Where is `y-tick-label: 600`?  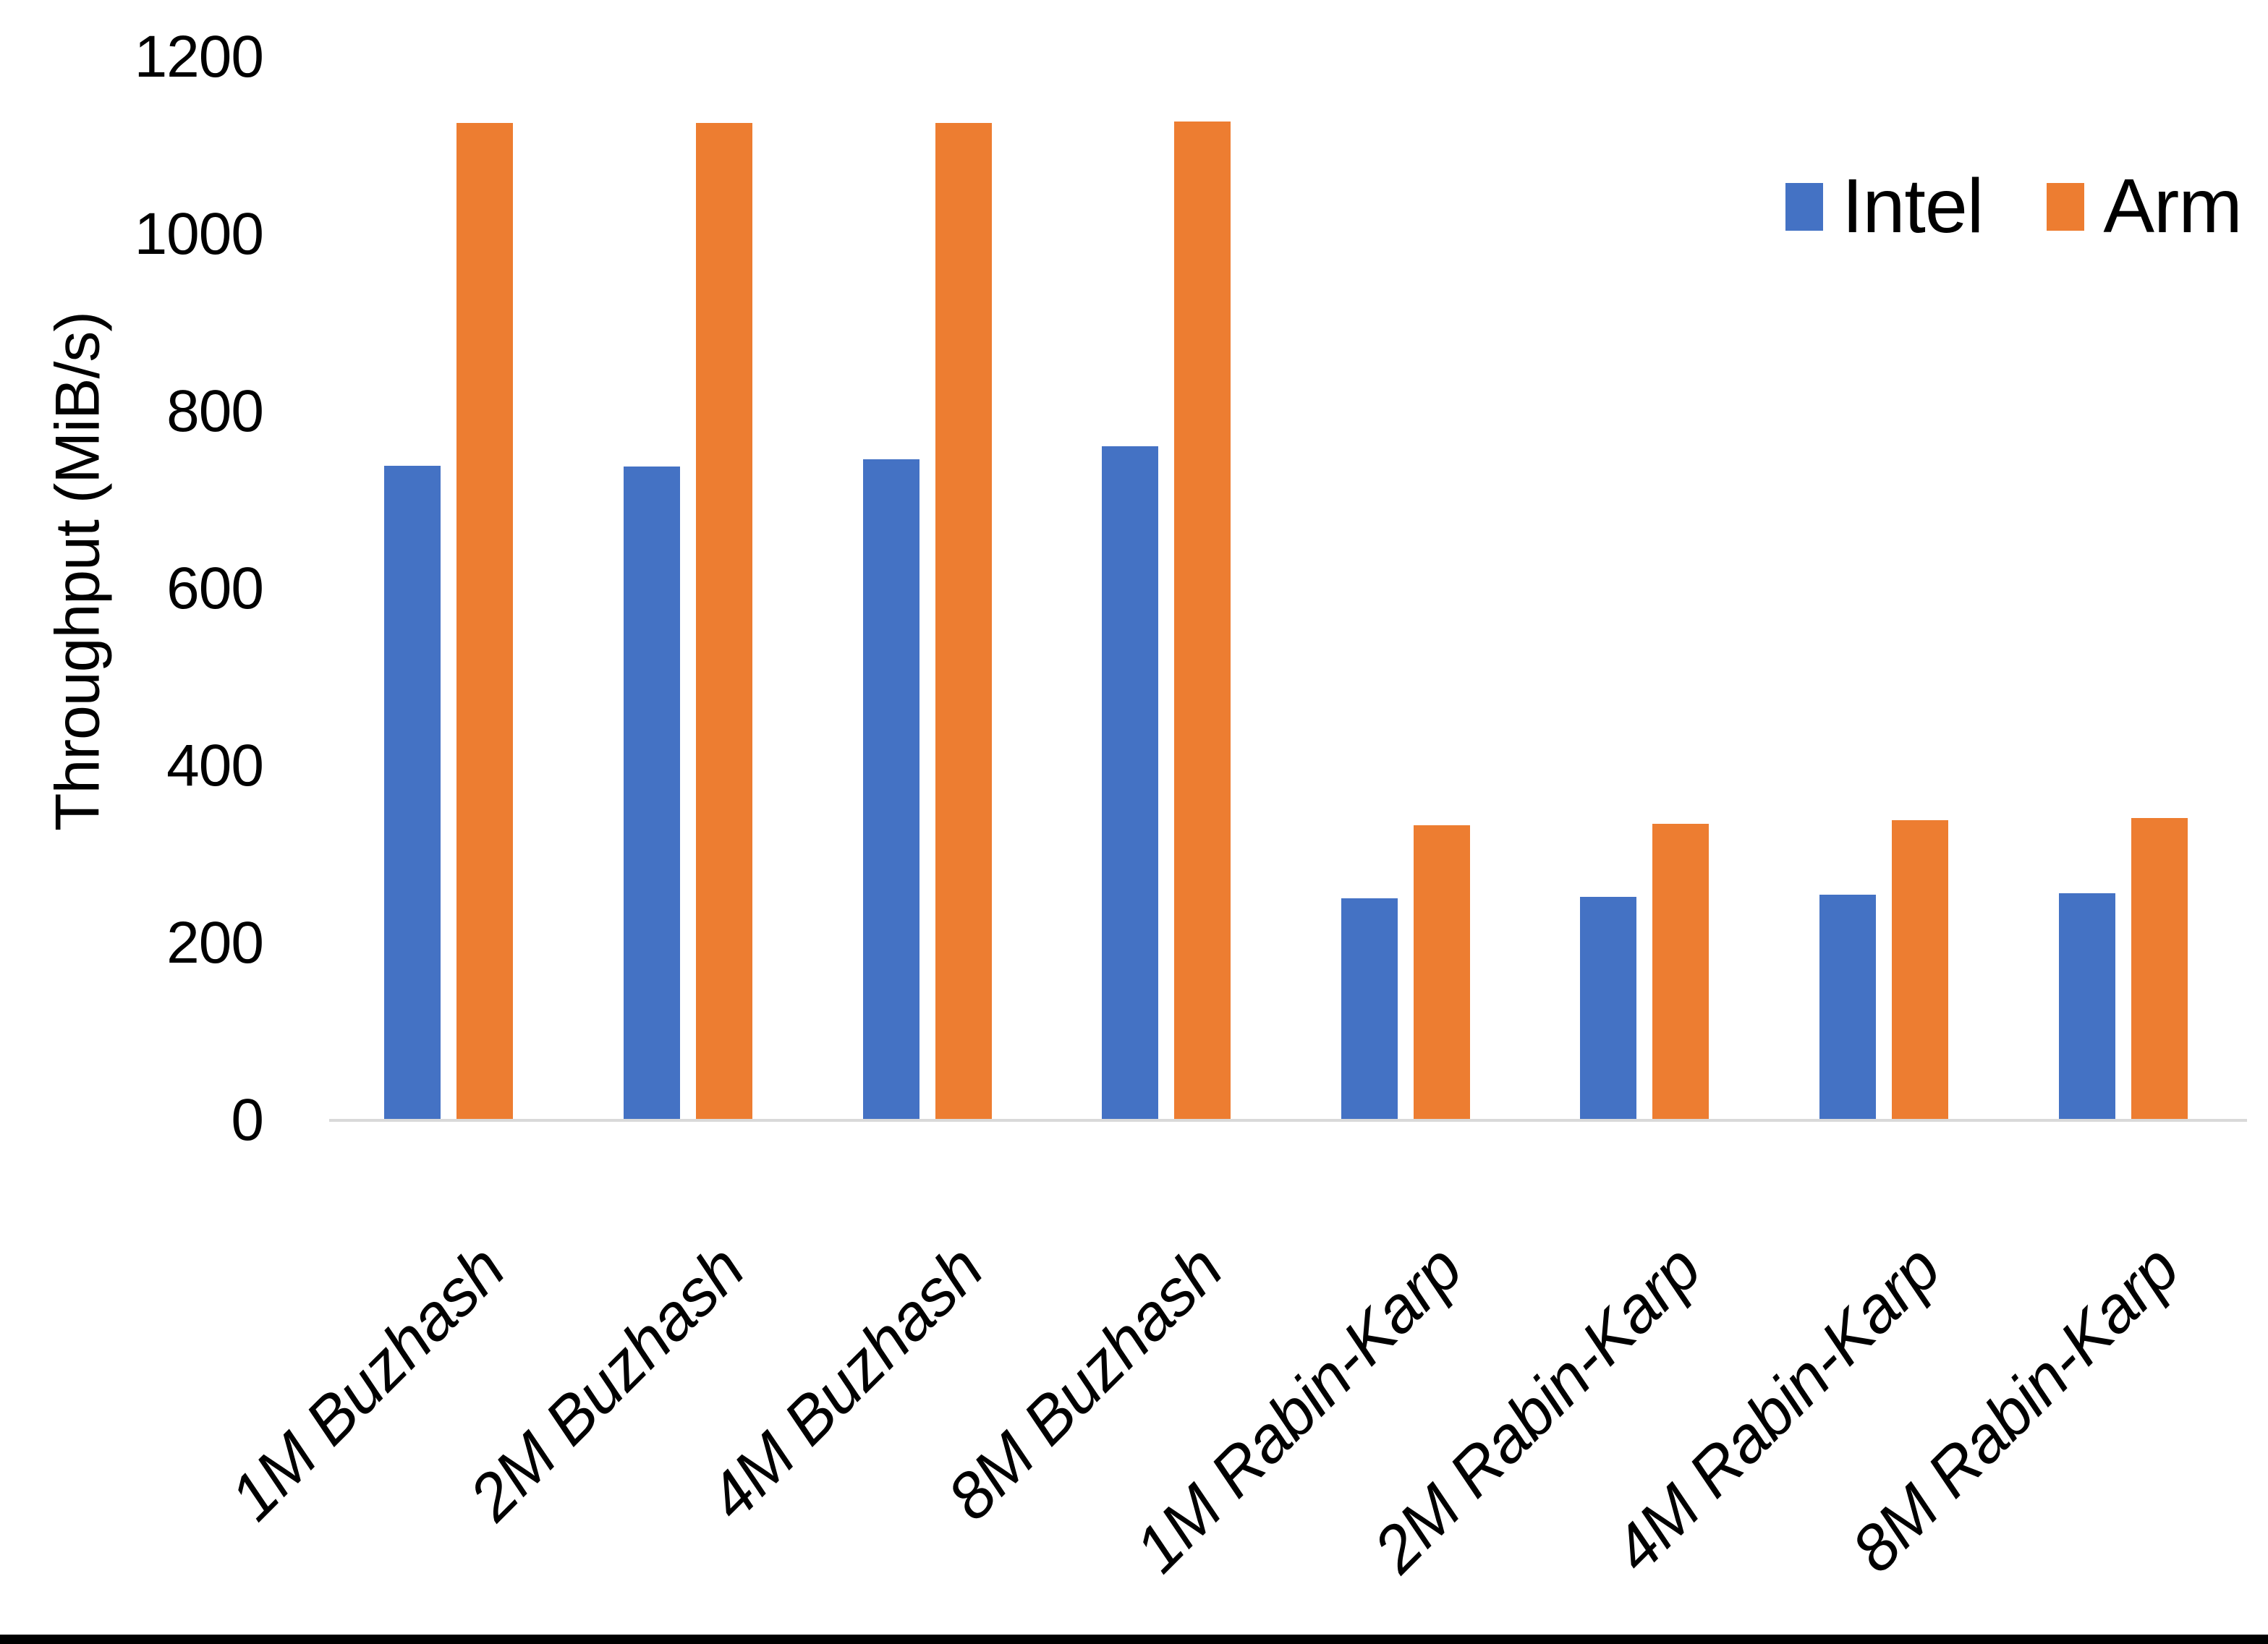
y-tick-label: 600 is located at coordinates (215, 588).